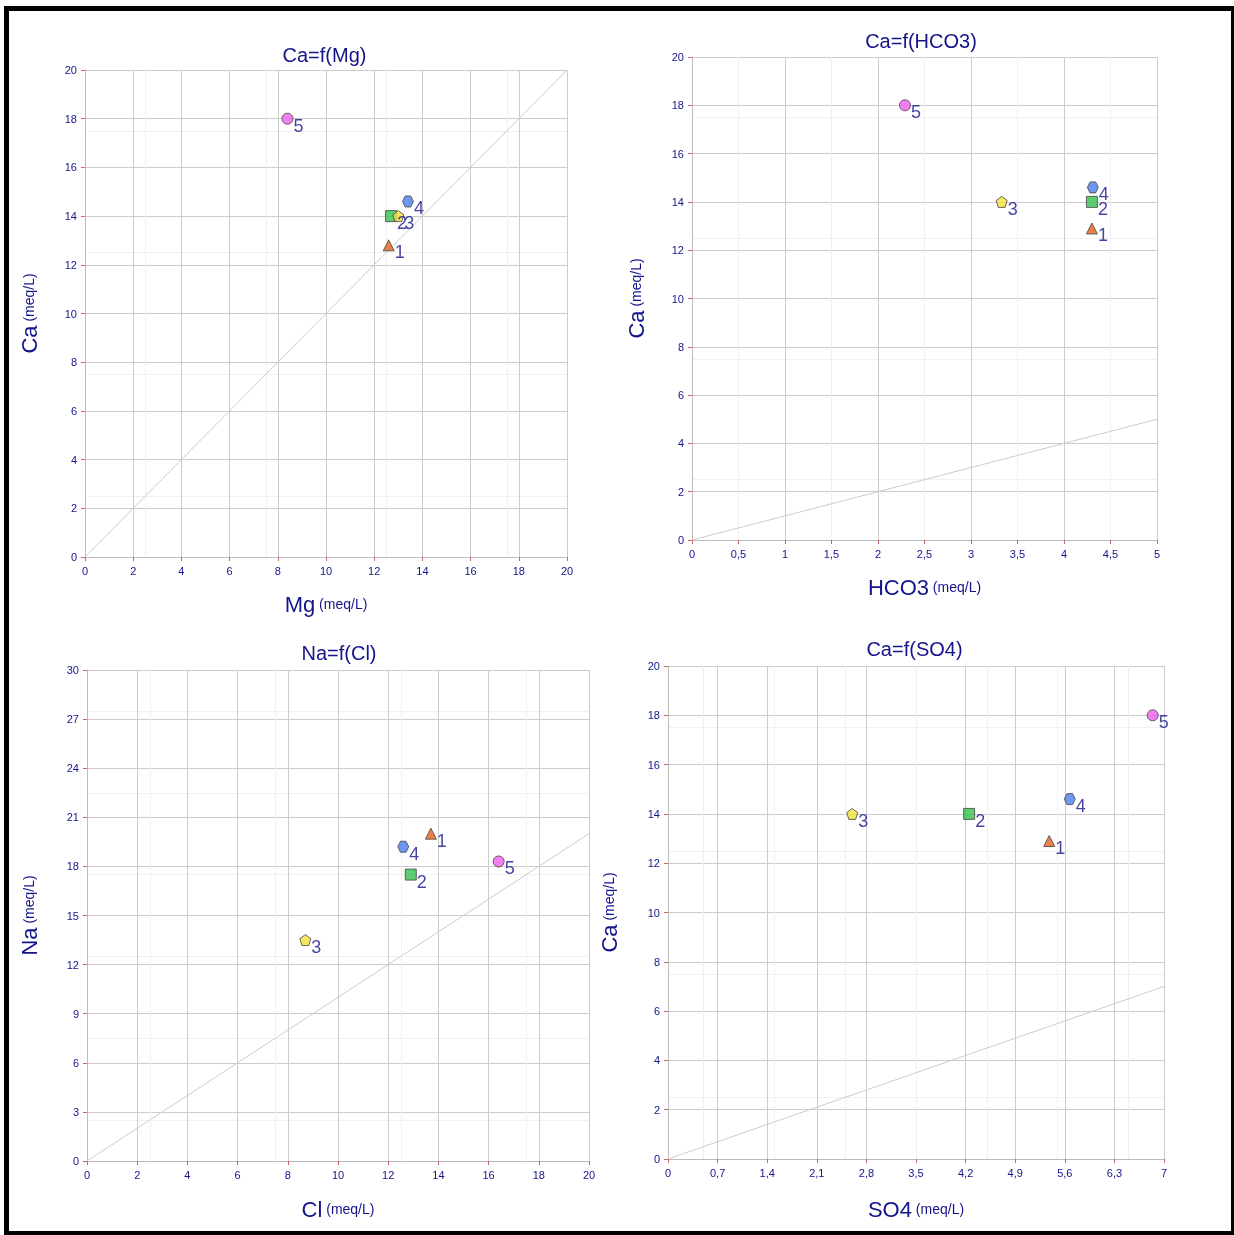  Describe the element at coordinates (324, 55) in the screenshot. I see `chart-title: Ca=f(Mg)` at that location.